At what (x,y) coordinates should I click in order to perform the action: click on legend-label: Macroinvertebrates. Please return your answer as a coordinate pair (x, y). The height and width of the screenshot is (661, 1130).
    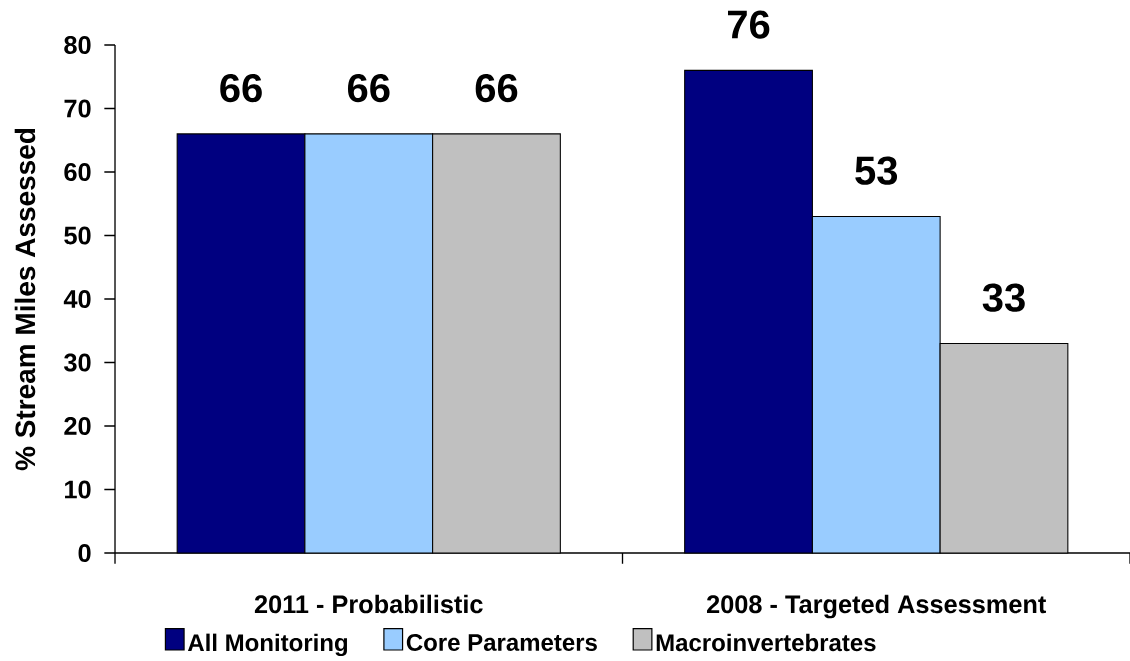
    Looking at the image, I should click on (766, 642).